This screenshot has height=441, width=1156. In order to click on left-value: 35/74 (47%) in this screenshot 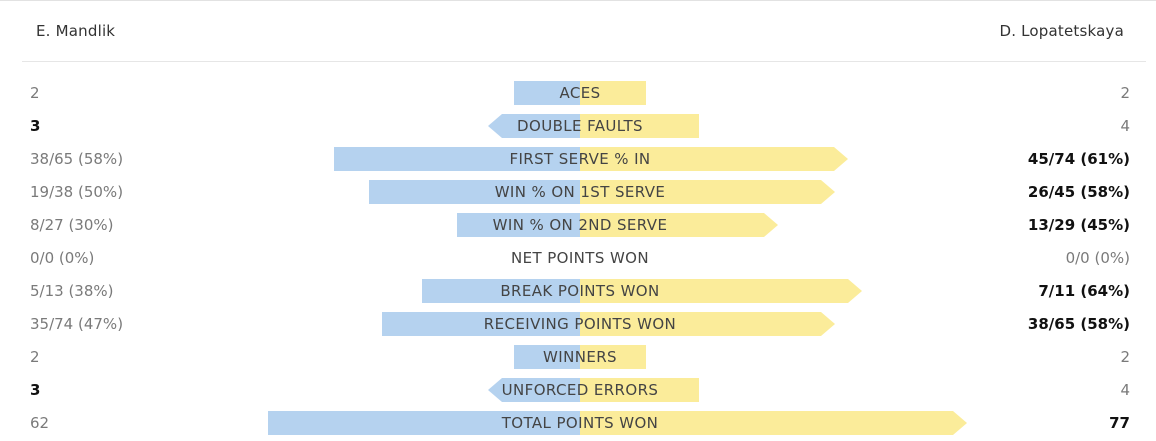, I will do `click(77, 324)`.